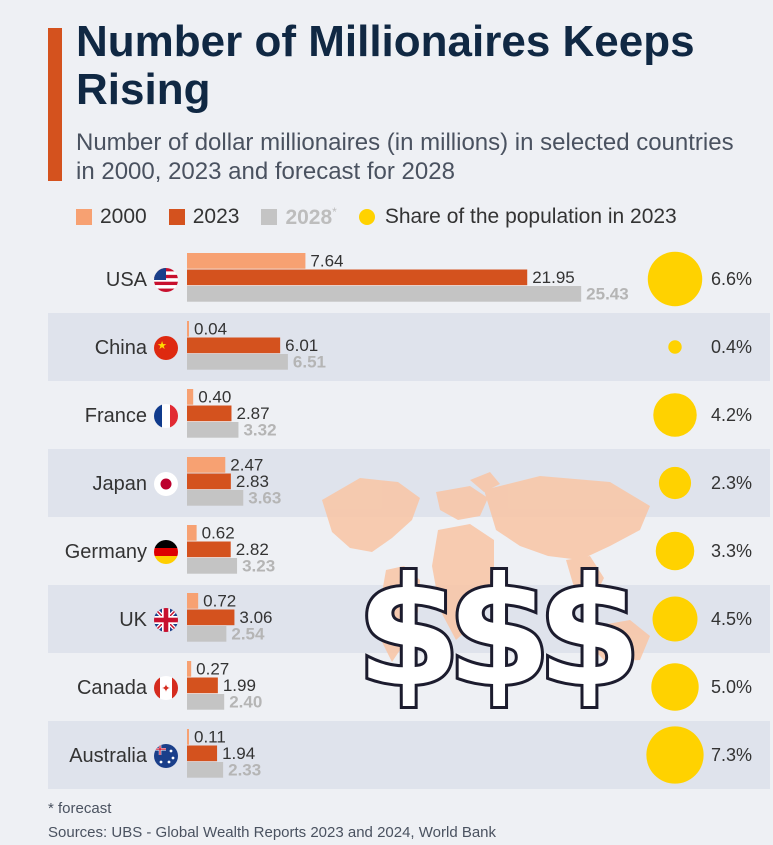 This screenshot has width=773, height=845. What do you see at coordinates (106, 552) in the screenshot?
I see `category-label: Germany` at bounding box center [106, 552].